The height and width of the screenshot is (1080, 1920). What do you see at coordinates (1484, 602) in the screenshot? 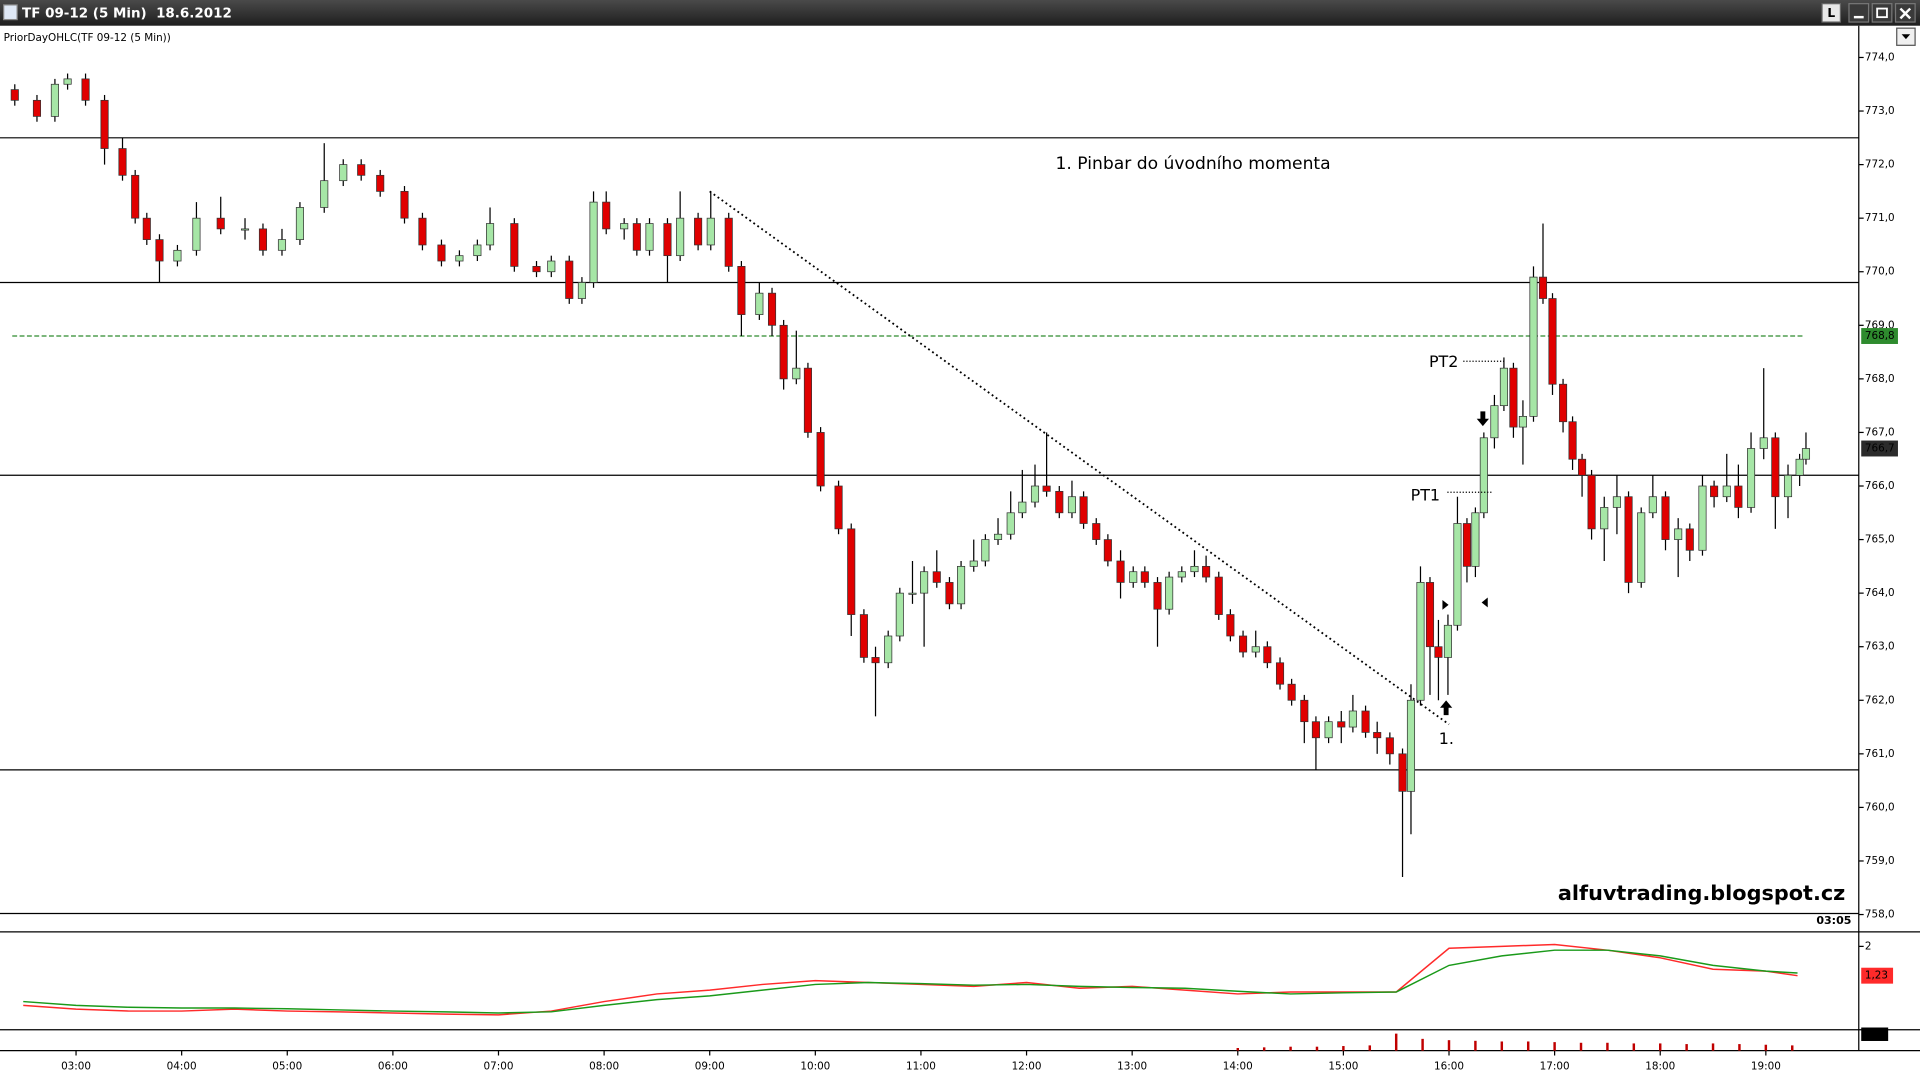
I see `marker-left` at bounding box center [1484, 602].